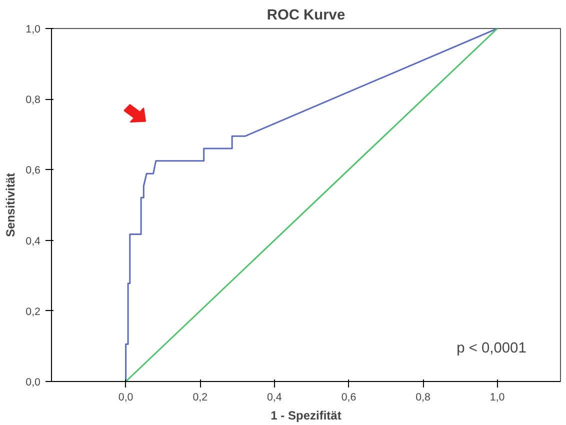 The image size is (566, 425). Describe the element at coordinates (348, 398) in the screenshot. I see `x-tick-label: 0,6` at that location.